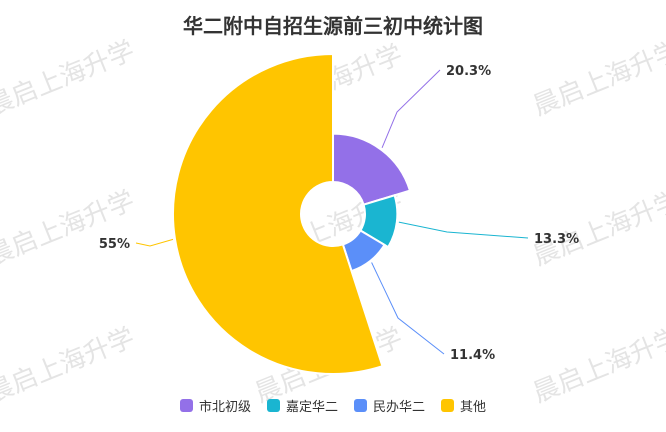  Describe the element at coordinates (468, 71) in the screenshot. I see `slice-label: 20.3%` at that location.